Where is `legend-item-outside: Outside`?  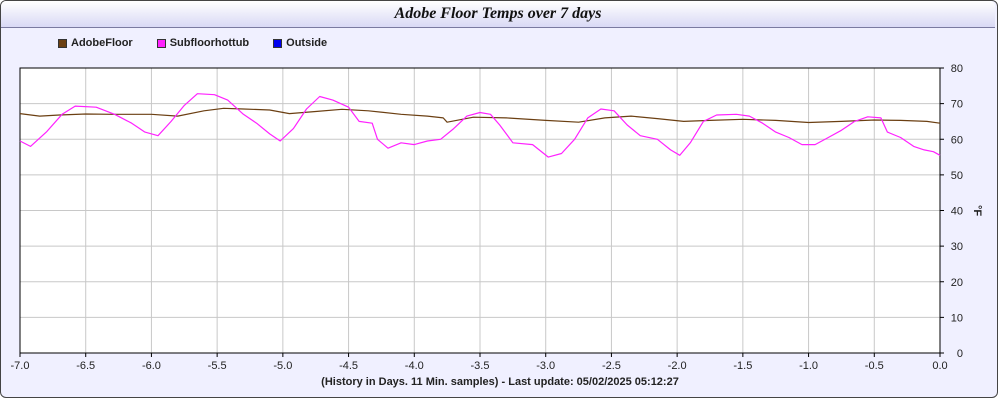 legend-item-outside: Outside is located at coordinates (300, 43).